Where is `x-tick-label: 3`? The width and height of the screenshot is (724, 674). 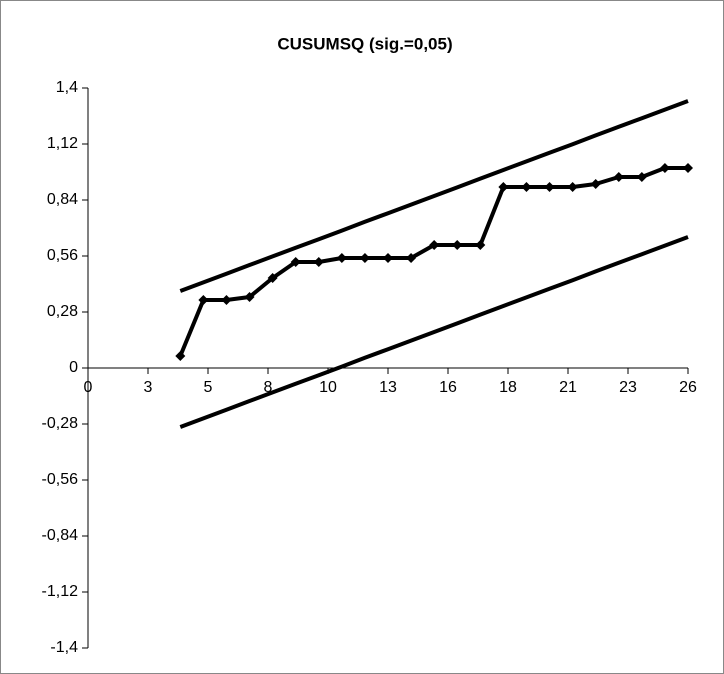 x-tick-label: 3 is located at coordinates (148, 387).